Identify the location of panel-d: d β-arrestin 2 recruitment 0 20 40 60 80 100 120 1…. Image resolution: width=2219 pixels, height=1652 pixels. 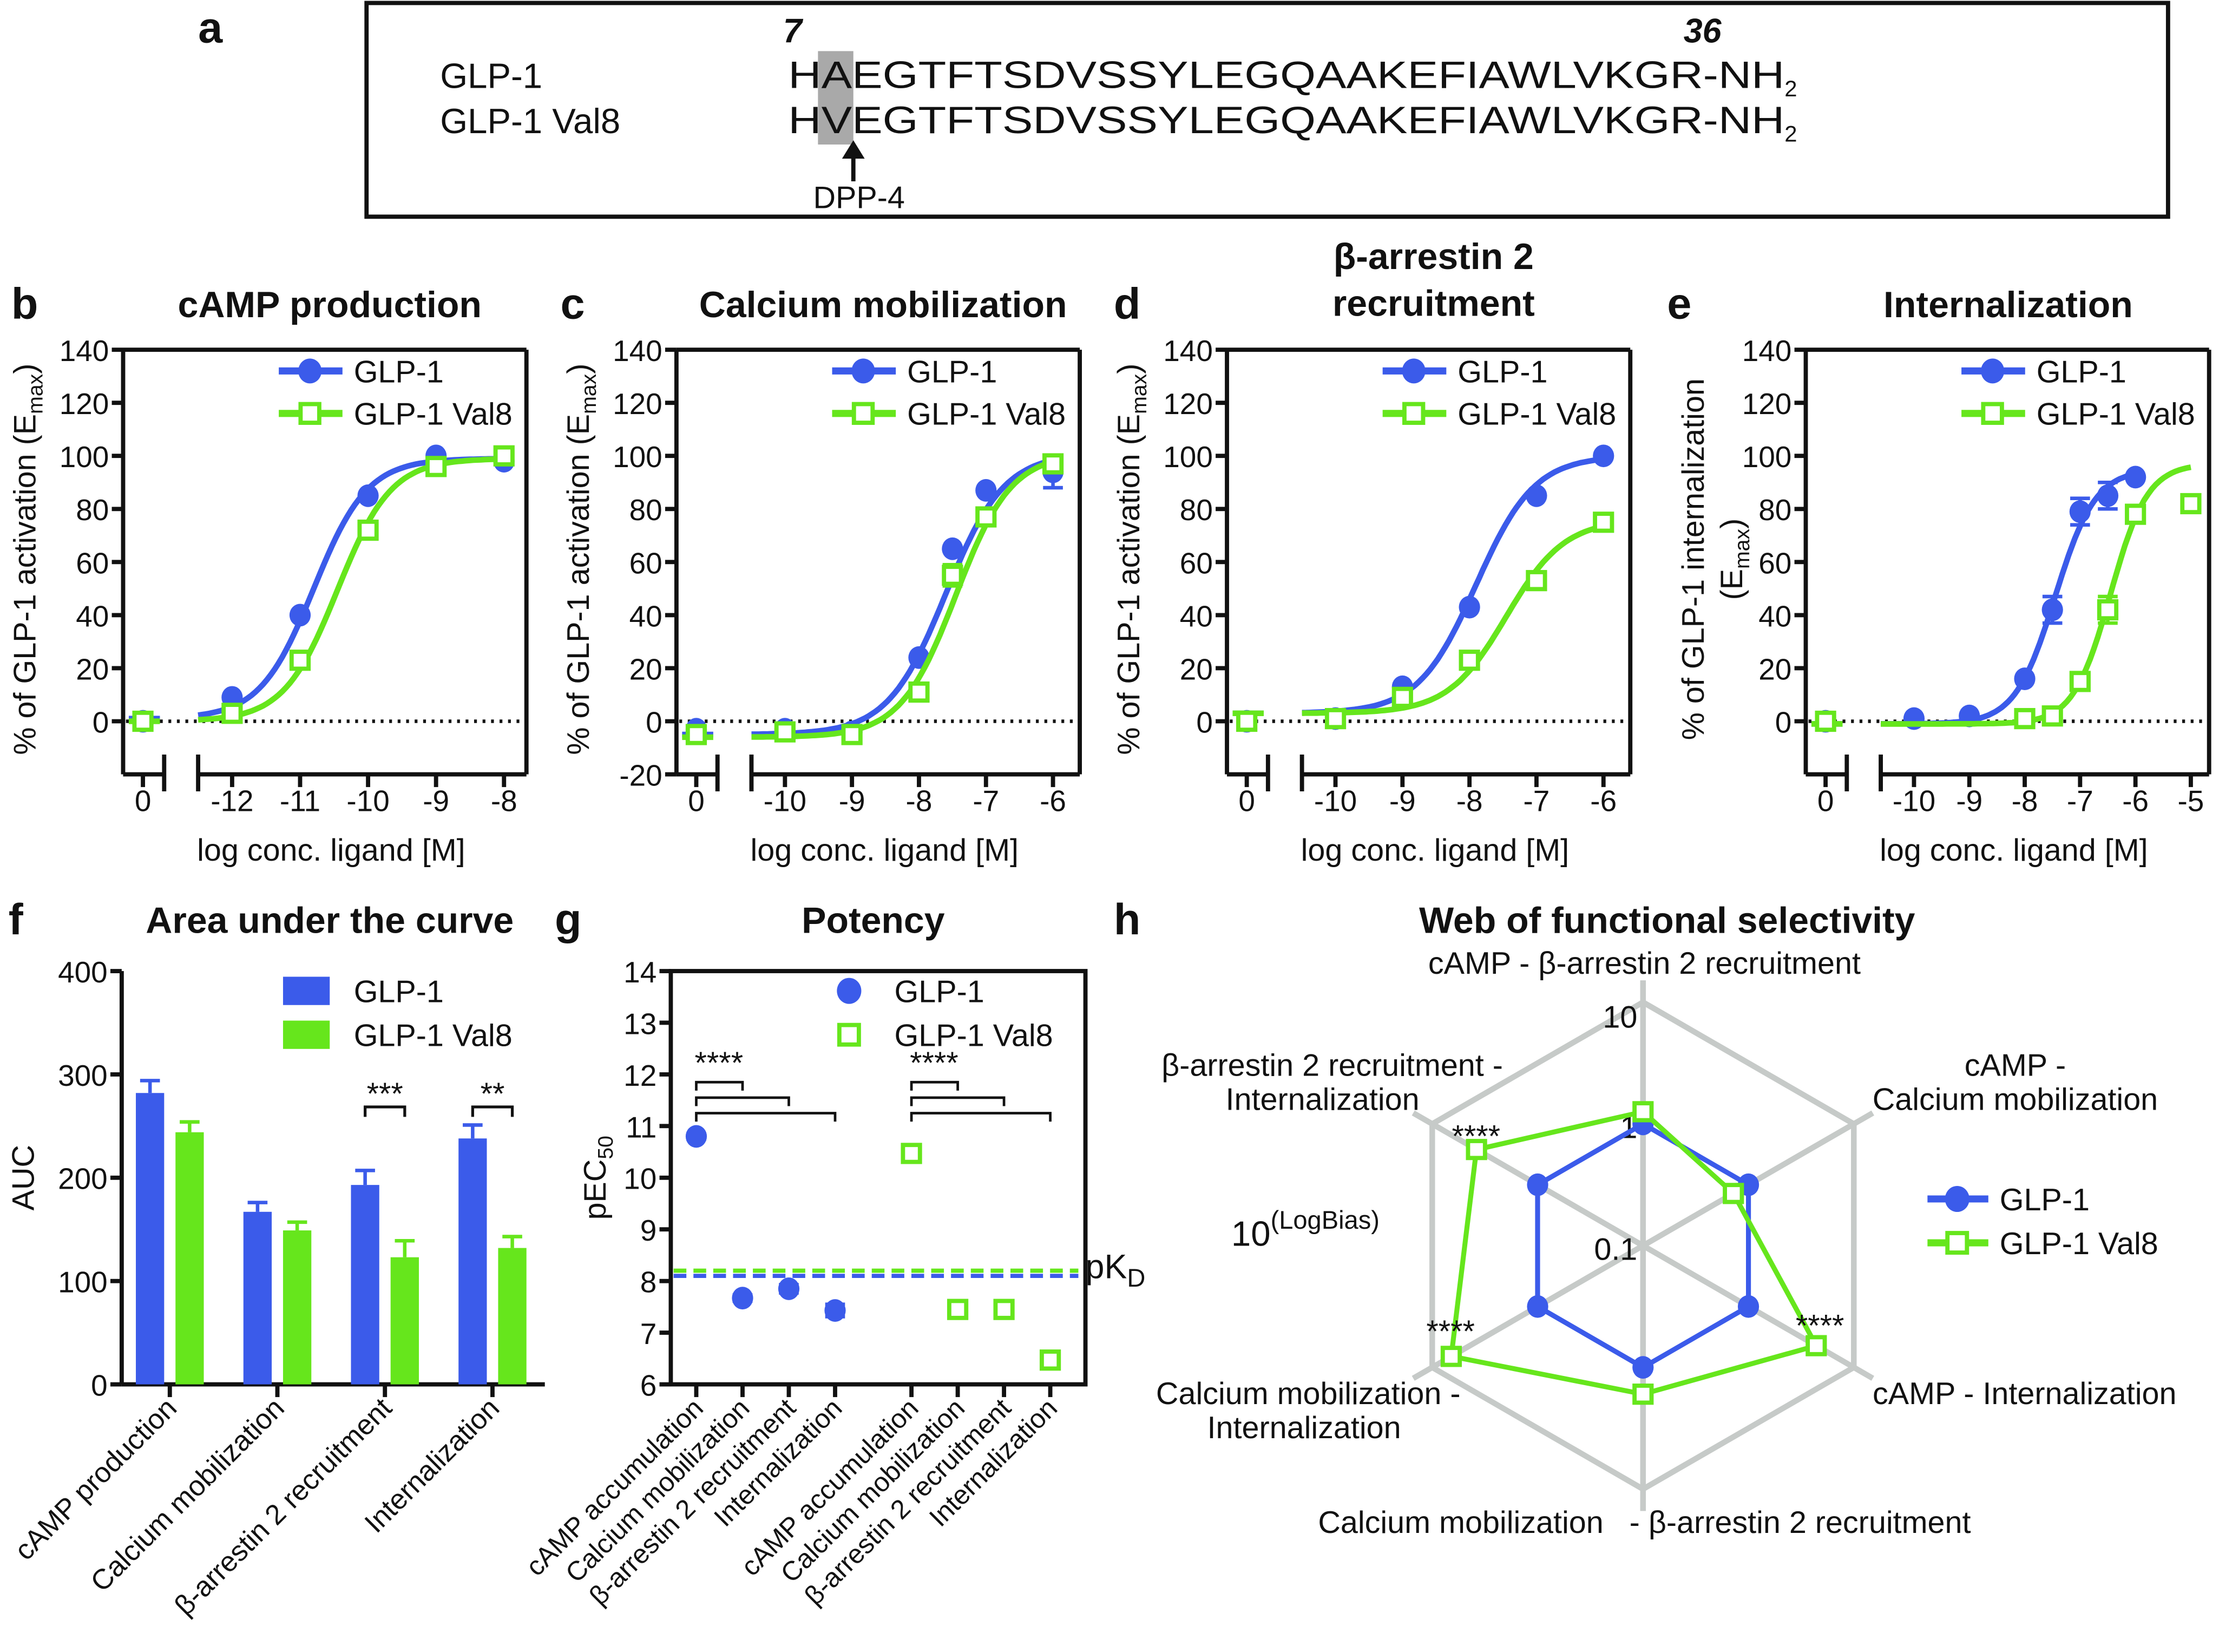
(1372, 552).